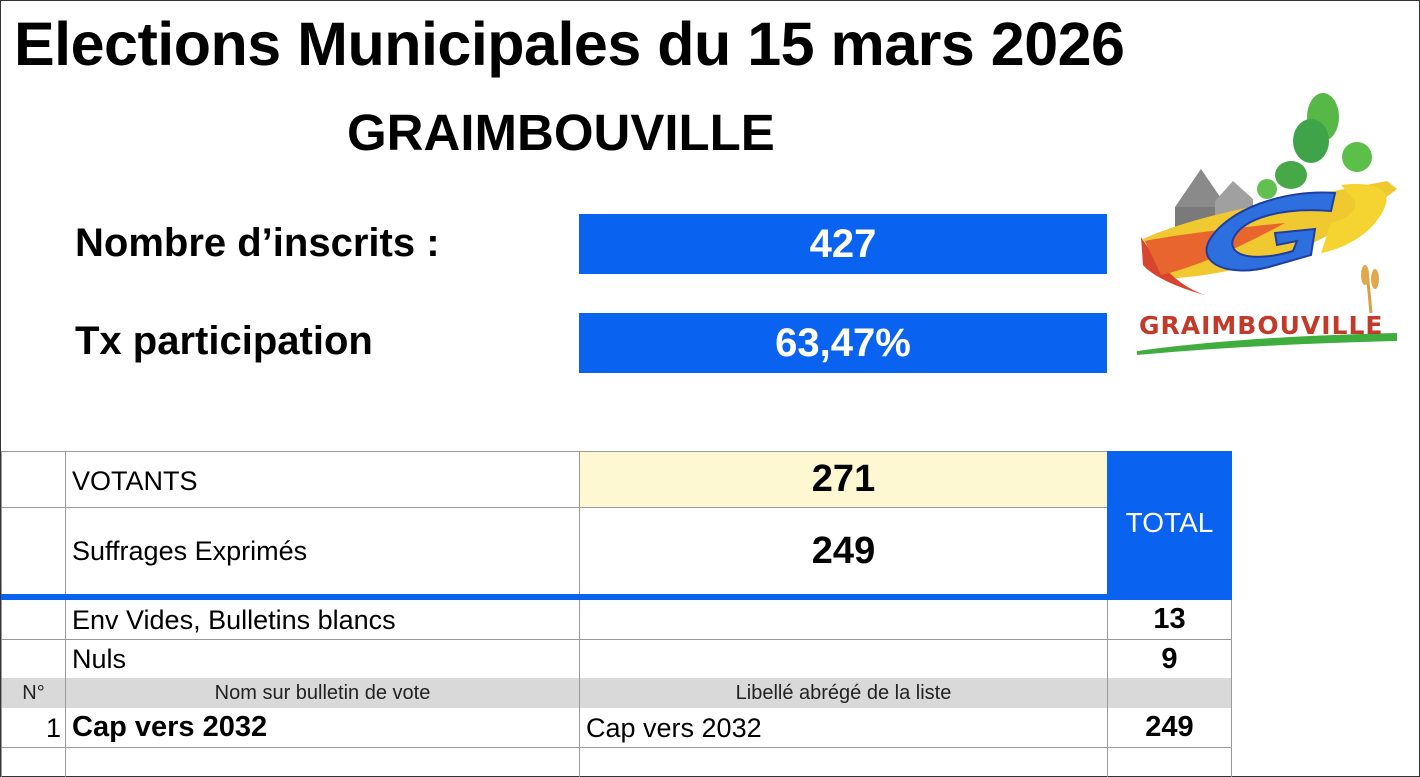 The width and height of the screenshot is (1420, 777). I want to click on logo-text: GRAIMBOUVILLE, so click(1261, 325).